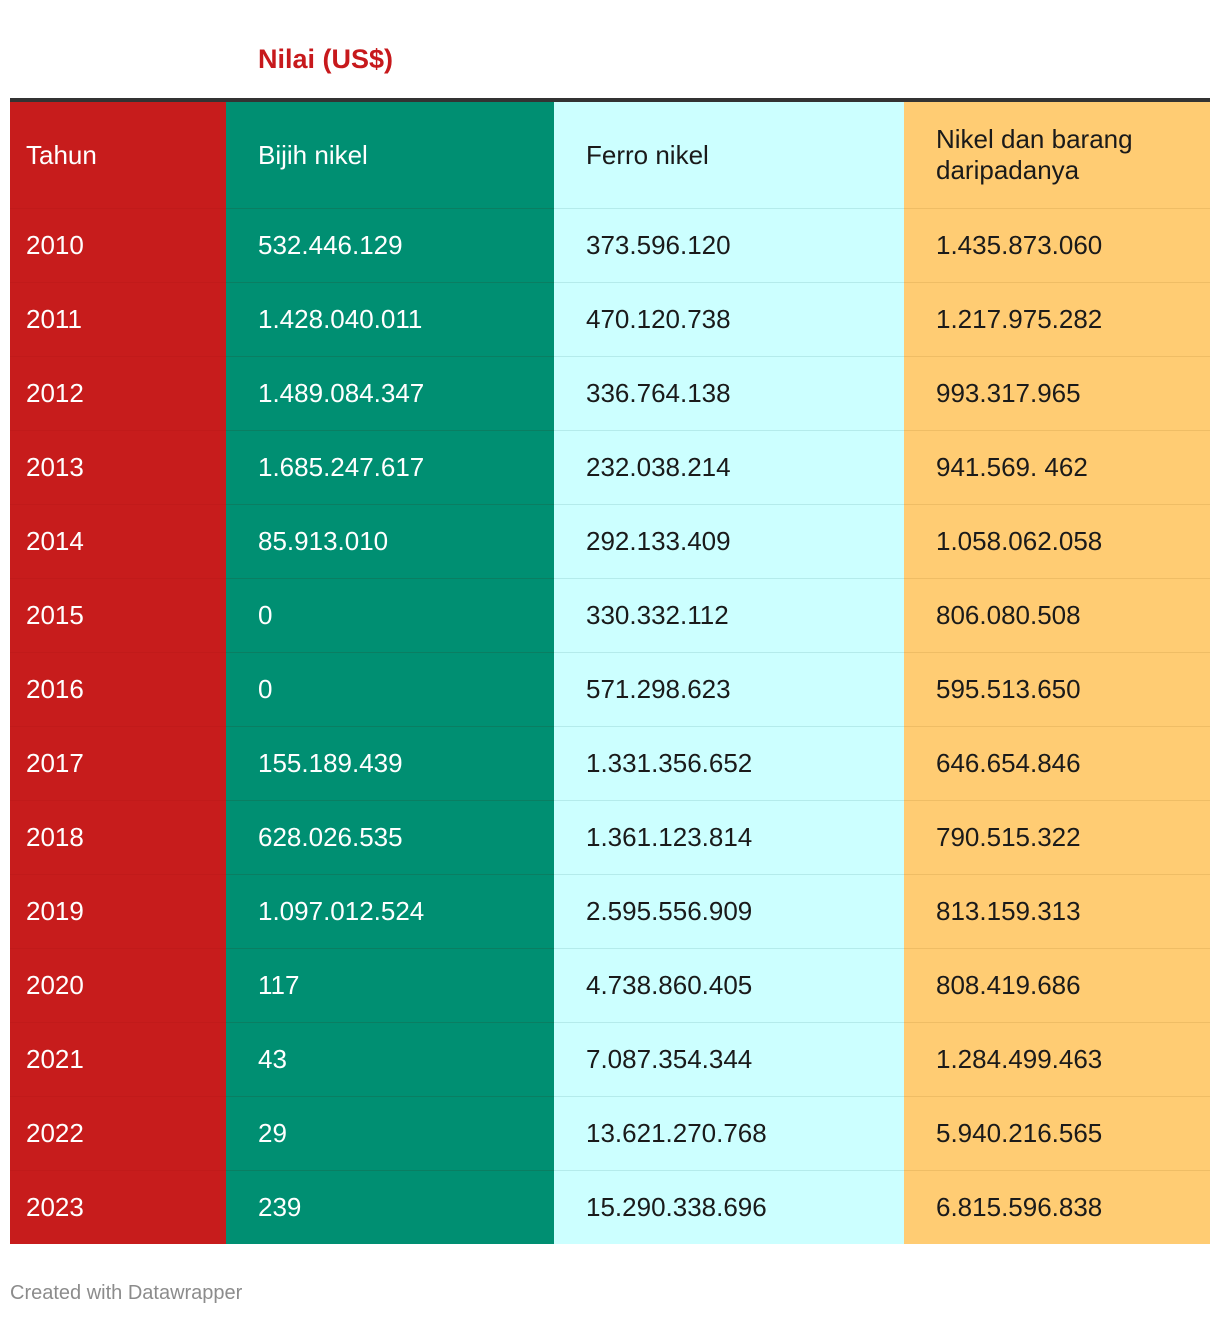 The width and height of the screenshot is (1220, 1318). Describe the element at coordinates (390, 985) in the screenshot. I see `cell-bijih-nikel: 117` at that location.